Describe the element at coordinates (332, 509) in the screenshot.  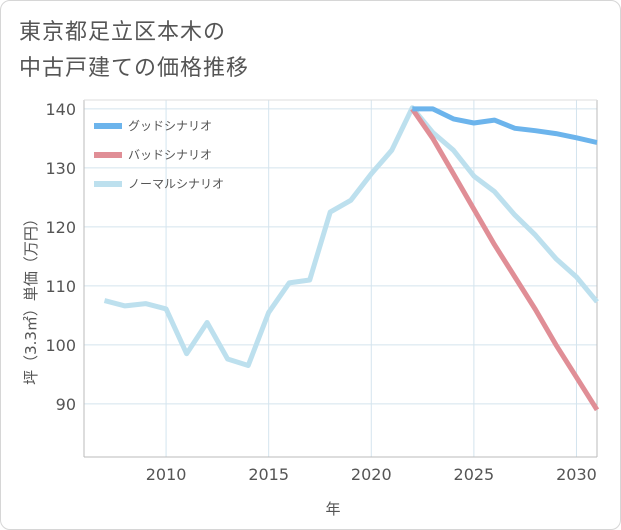
I see `x-axis-label: 年` at that location.